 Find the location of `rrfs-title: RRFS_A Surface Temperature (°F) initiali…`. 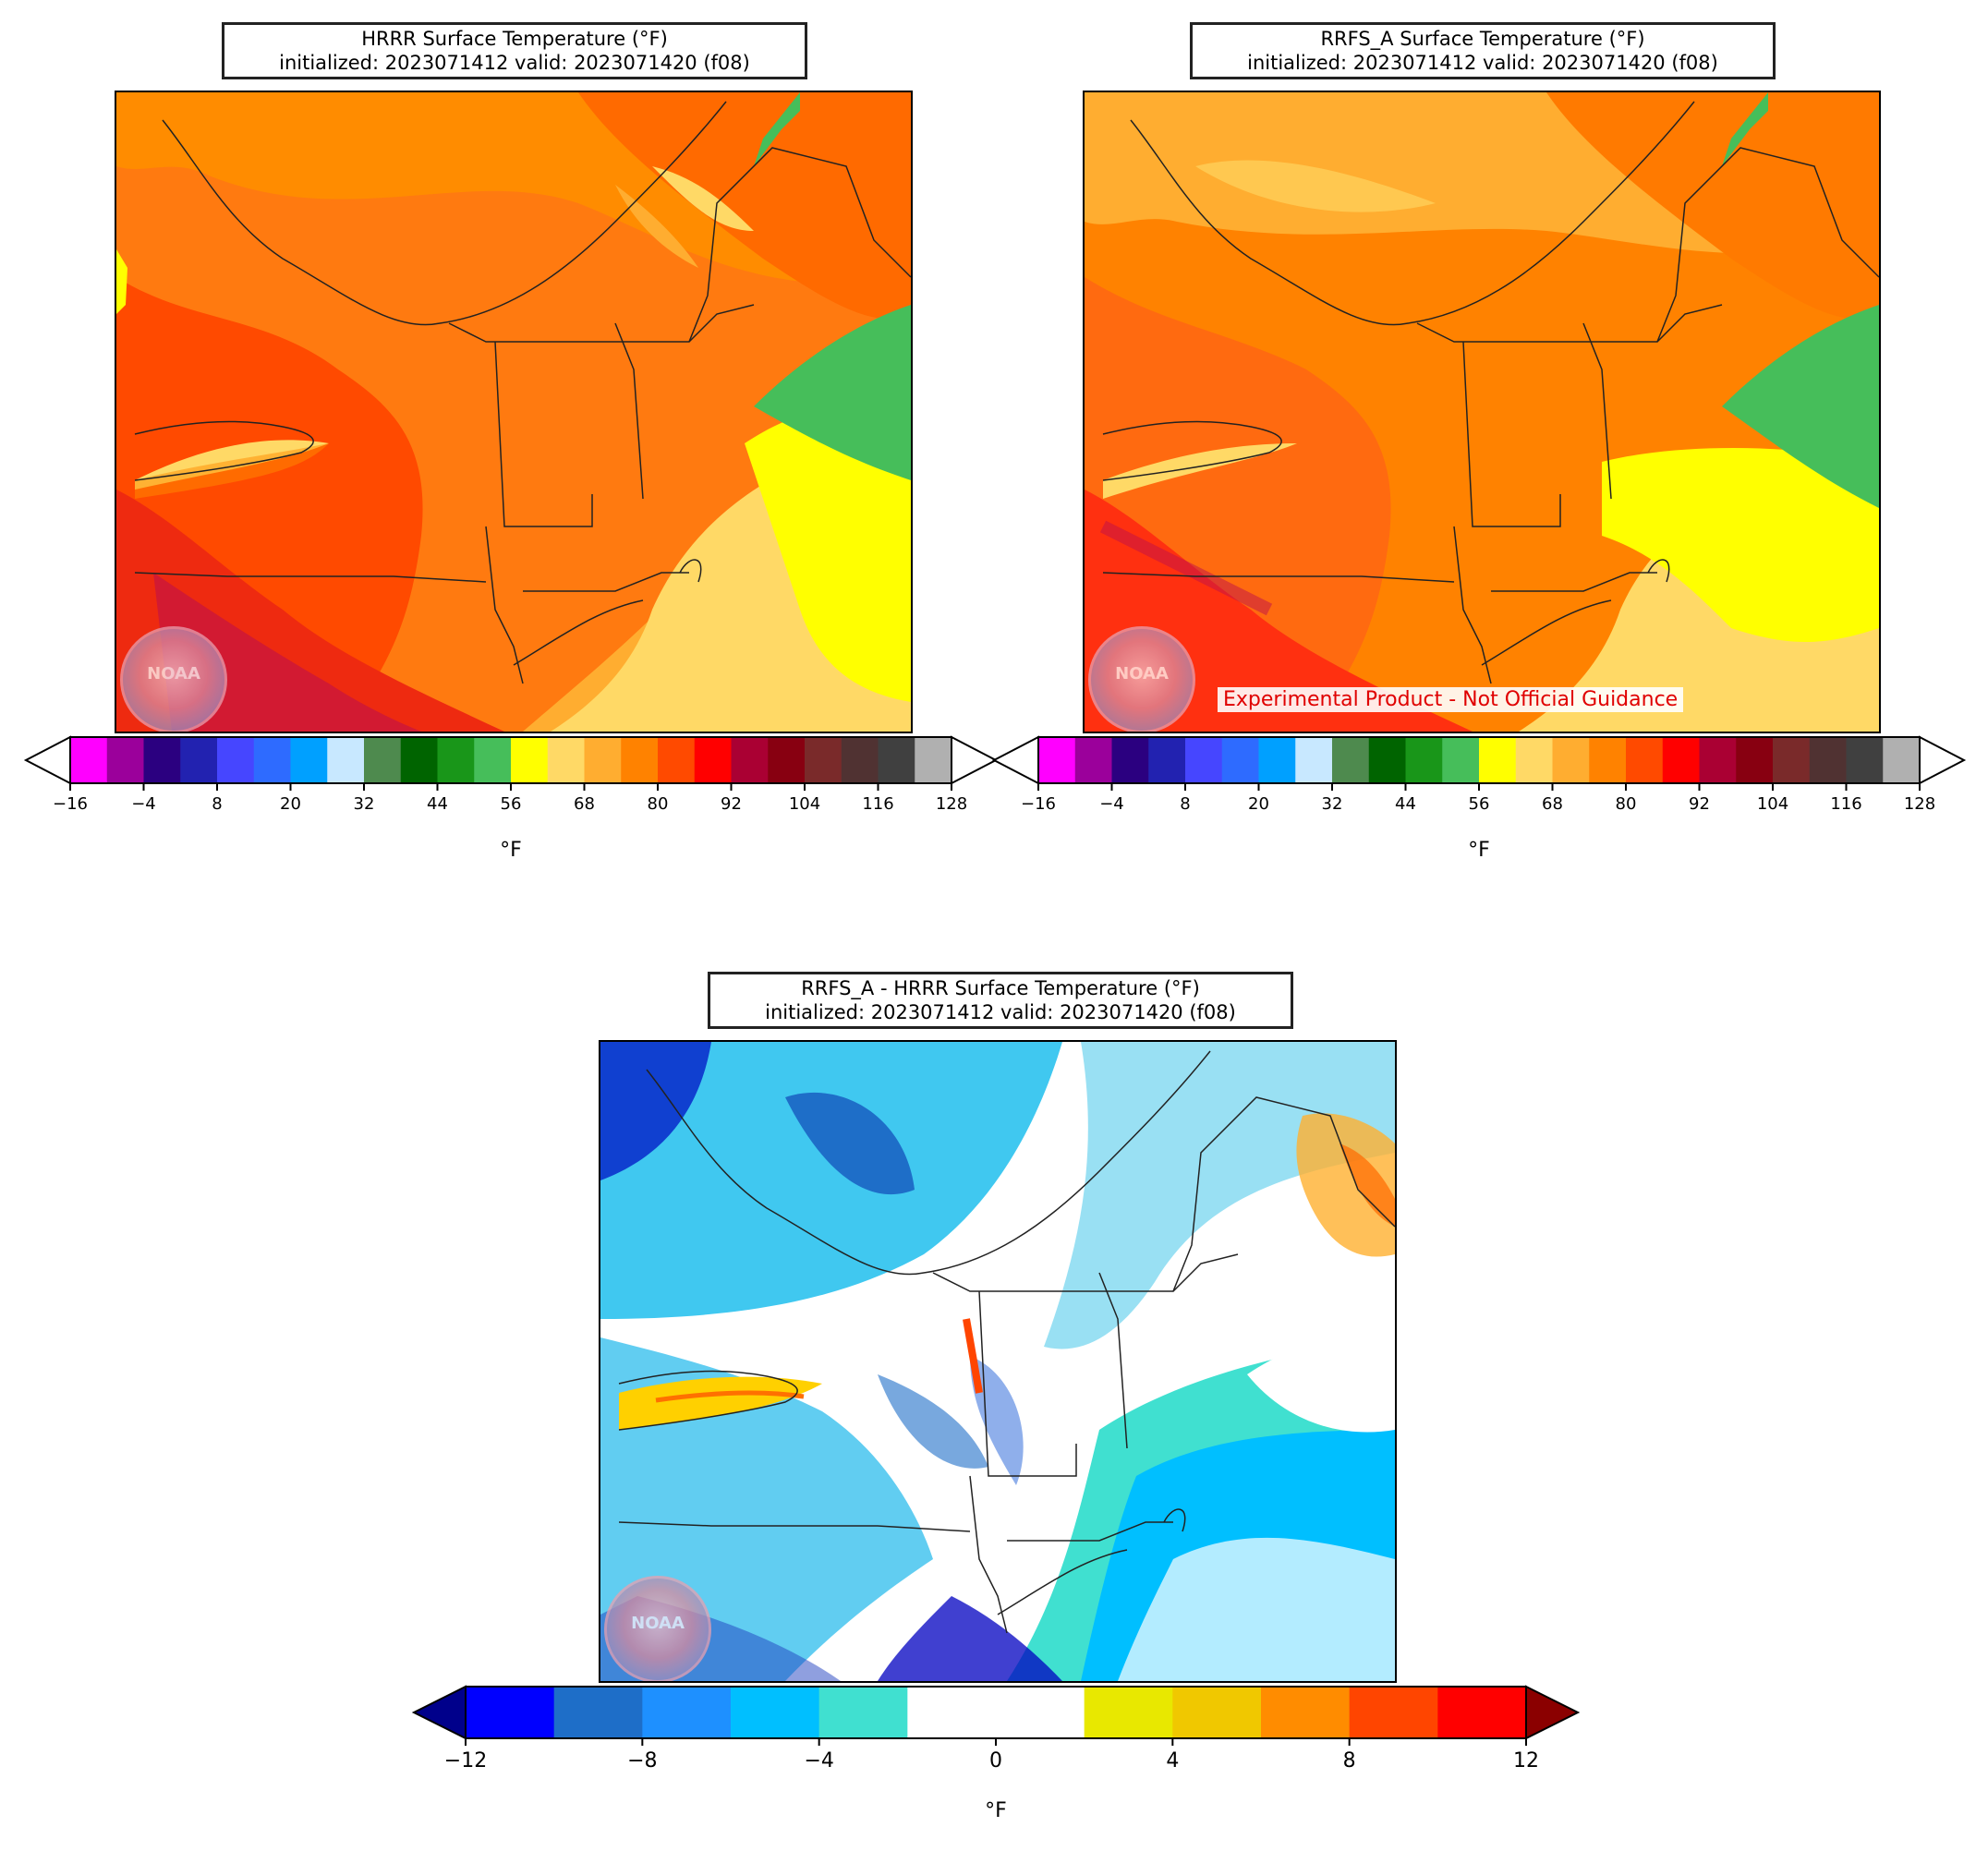

rrfs-title: RRFS_A Surface Temperature (°F) initiali… is located at coordinates (1483, 50).